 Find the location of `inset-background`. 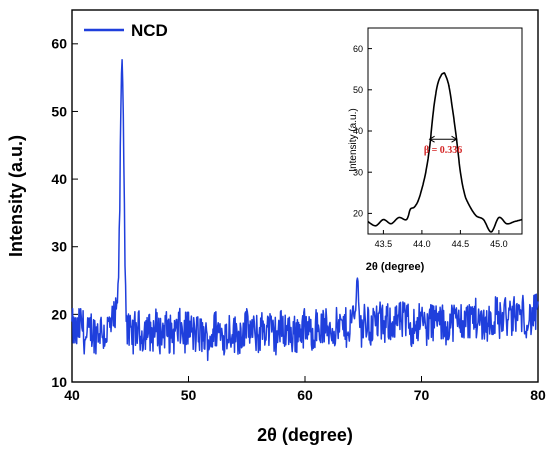

inset-background is located at coordinates (445, 131).